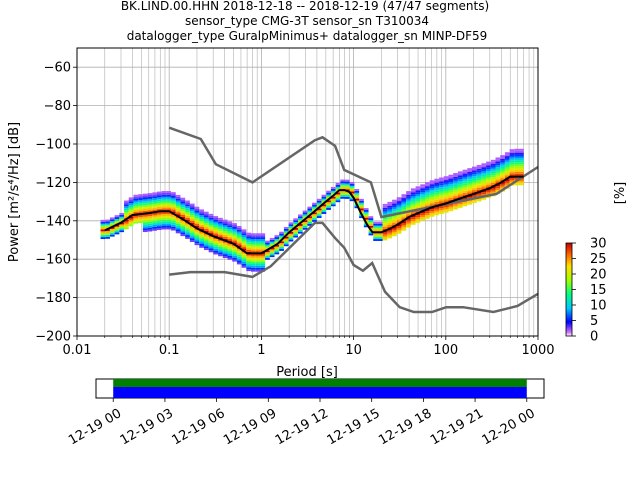 The height and width of the screenshot is (480, 640). I want to click on x-axis-ticks: 0.01 0.1 1 10 100 1000, so click(309, 347).